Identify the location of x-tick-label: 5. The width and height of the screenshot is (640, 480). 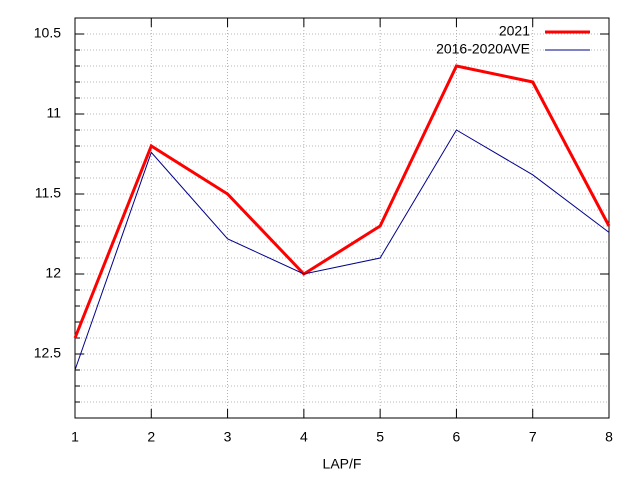
(380, 437).